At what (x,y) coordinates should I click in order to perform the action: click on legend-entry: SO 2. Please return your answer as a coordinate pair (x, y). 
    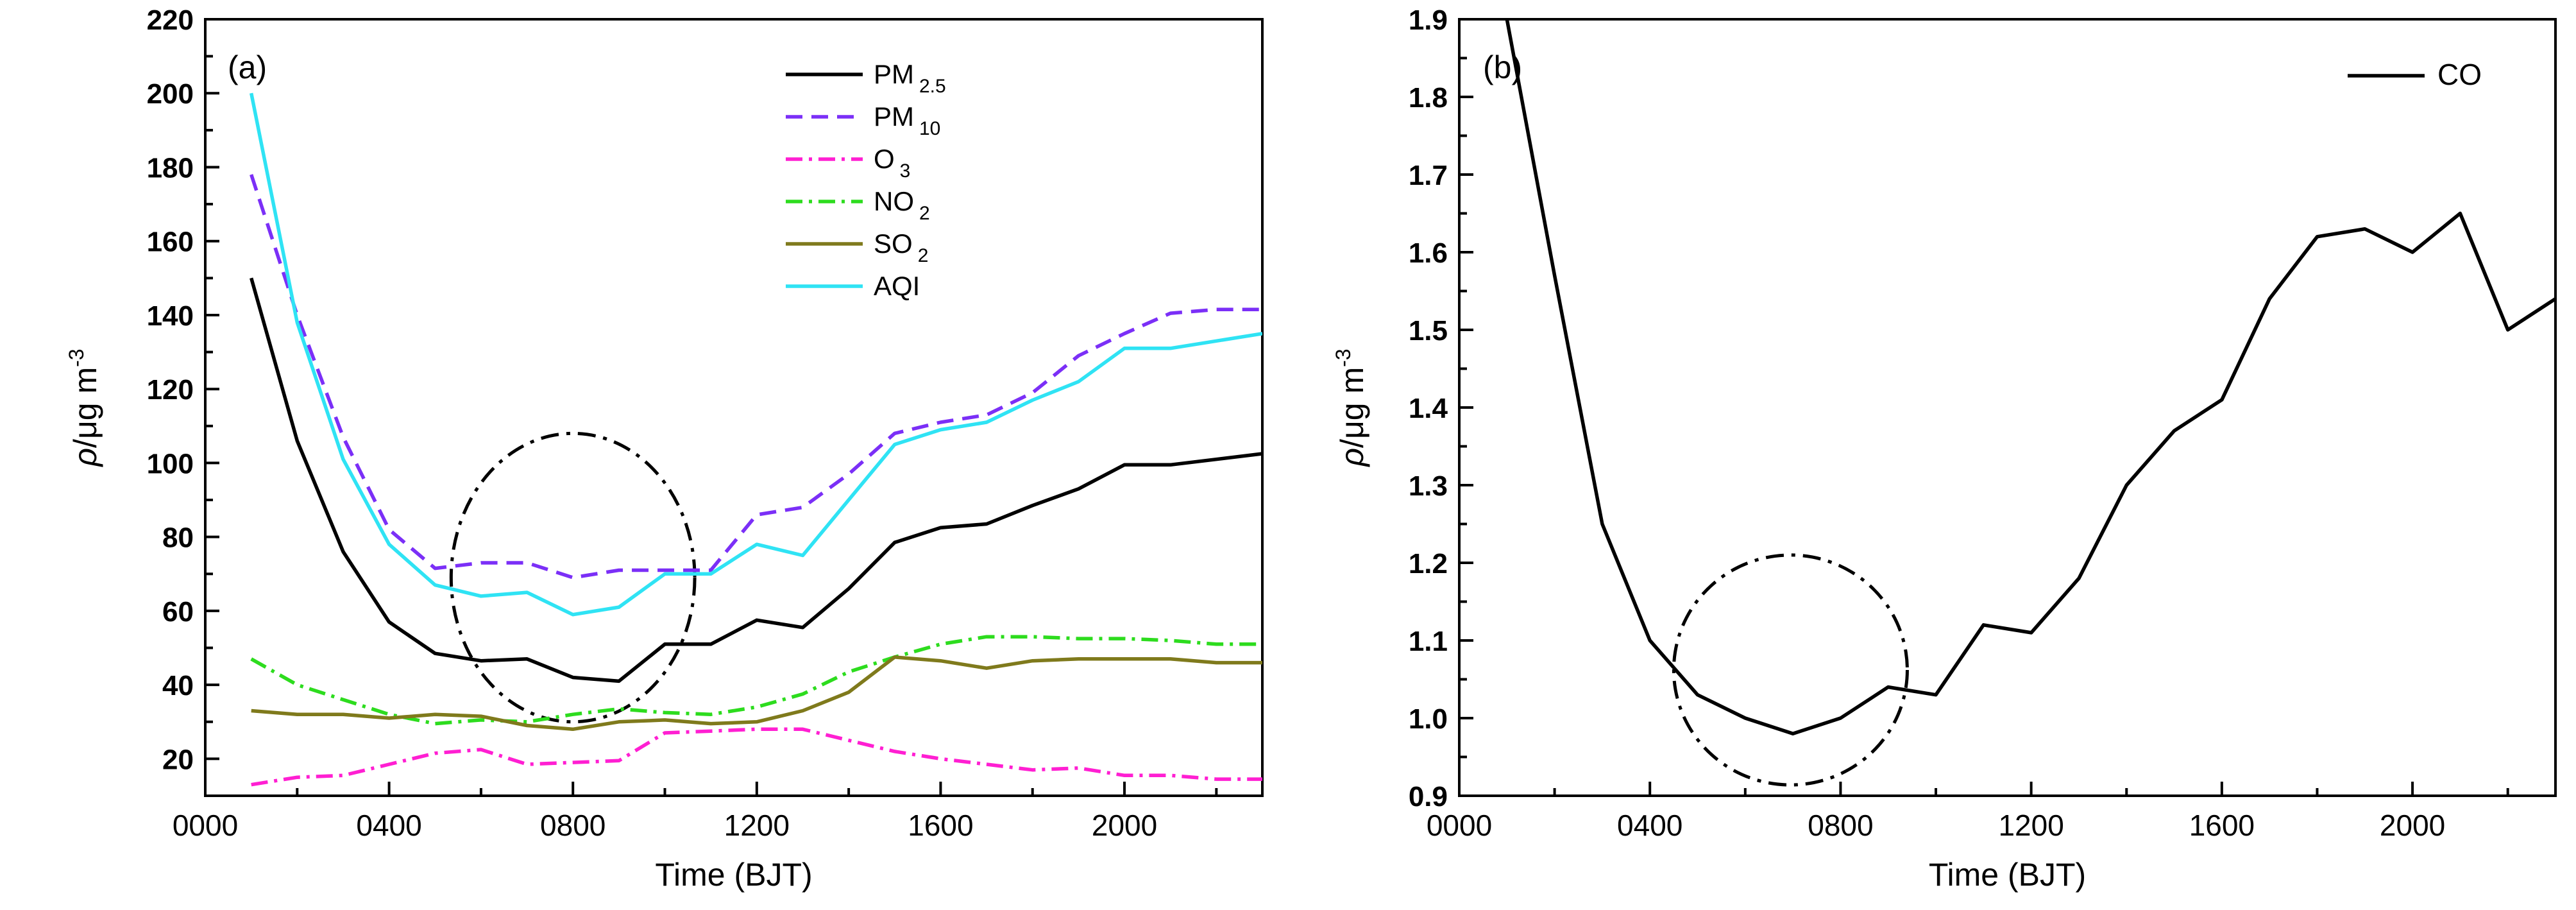
    Looking at the image, I should click on (901, 247).